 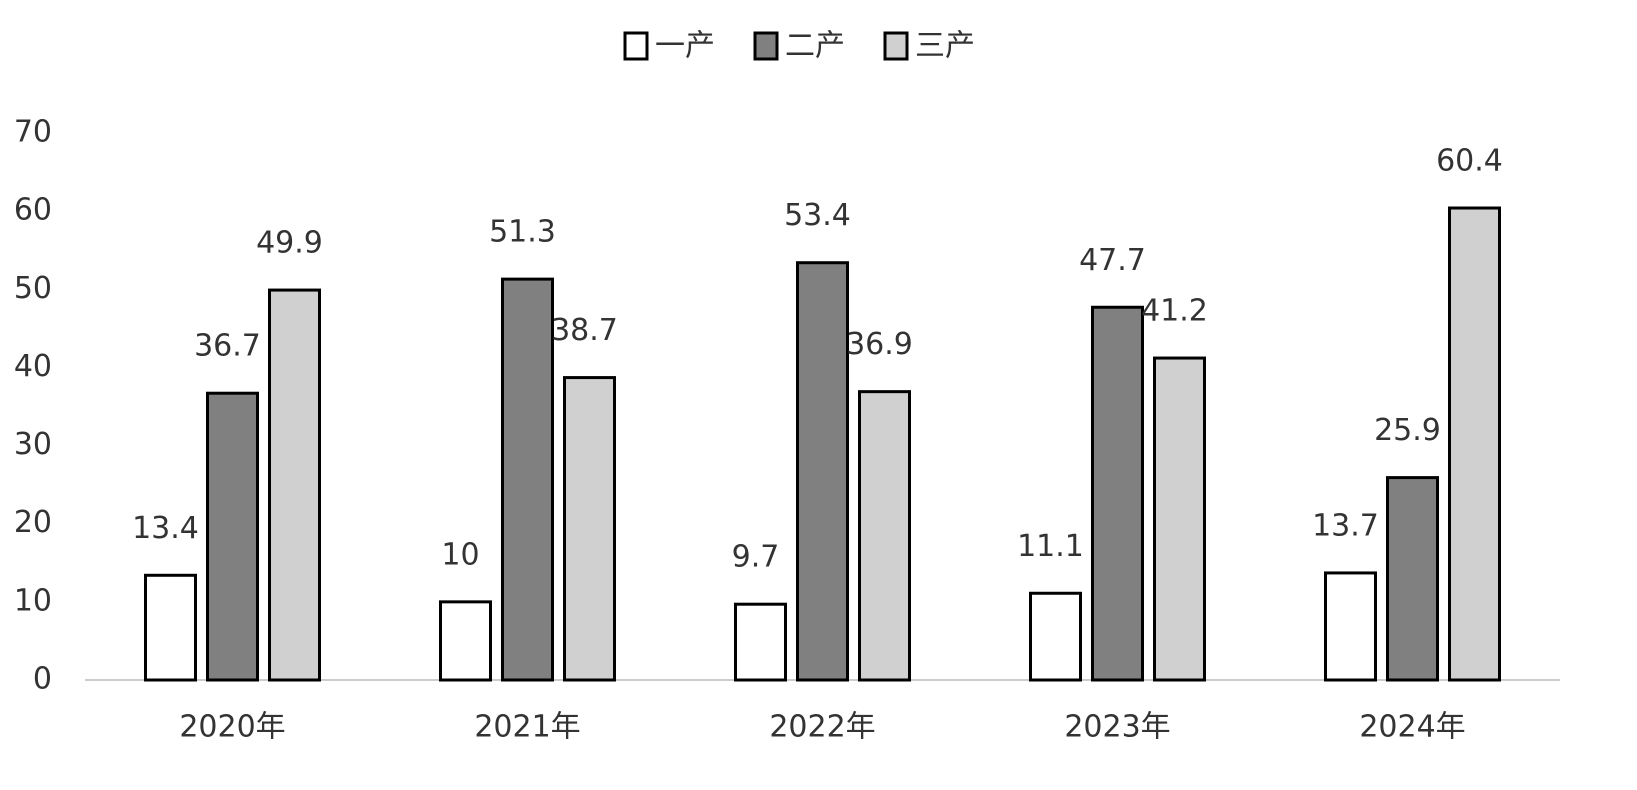 What do you see at coordinates (165, 528) in the screenshot?
I see `value-label: 13.4` at bounding box center [165, 528].